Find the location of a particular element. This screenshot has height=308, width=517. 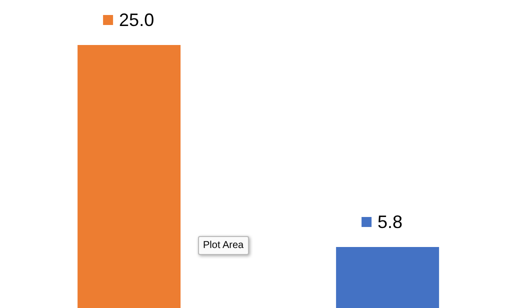

annotation: Plot Area is located at coordinates (223, 245).